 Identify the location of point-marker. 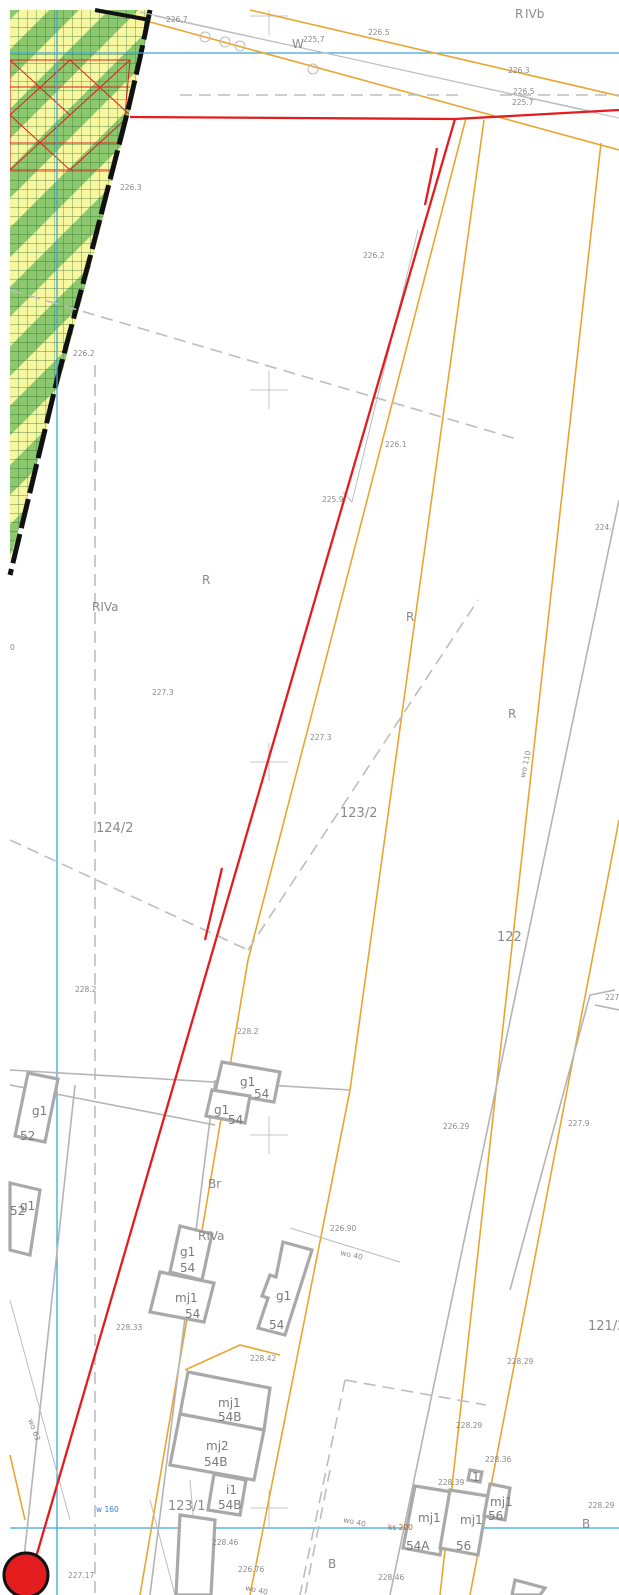
(26, 1573).